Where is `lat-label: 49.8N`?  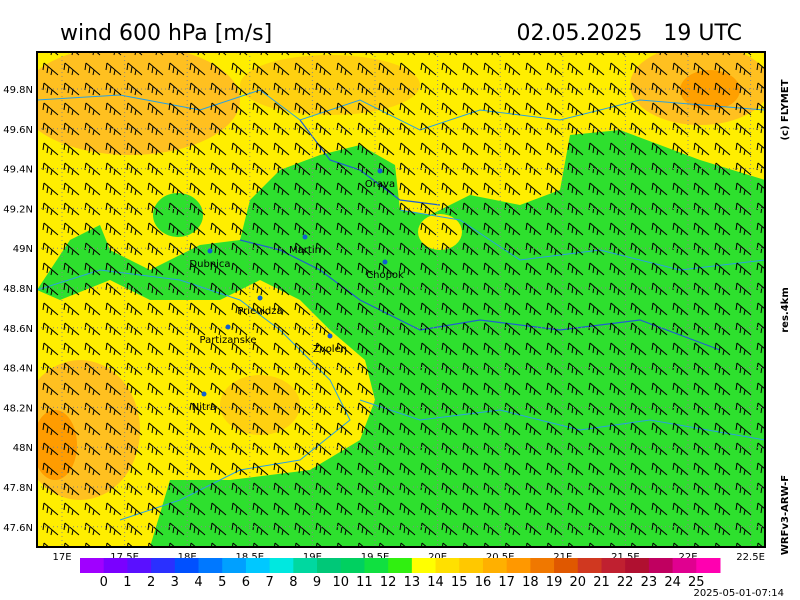
lat-label: 49.8N is located at coordinates (18, 90).